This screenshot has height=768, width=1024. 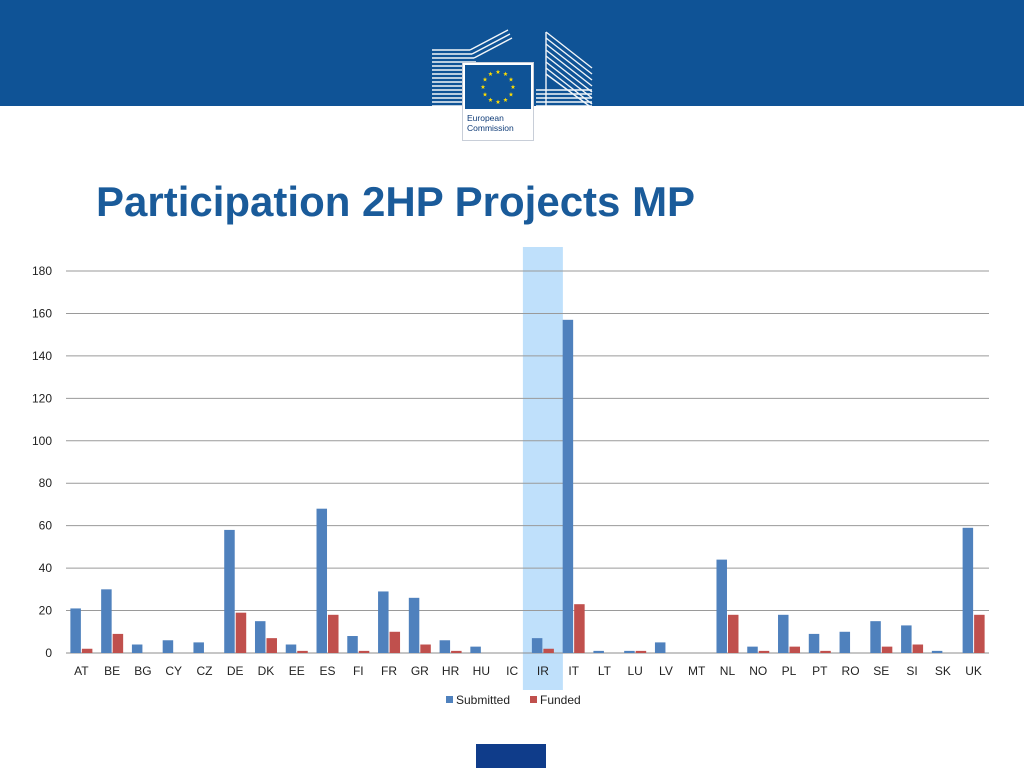 What do you see at coordinates (660, 647) in the screenshot?
I see `bar-submitted-lv` at bounding box center [660, 647].